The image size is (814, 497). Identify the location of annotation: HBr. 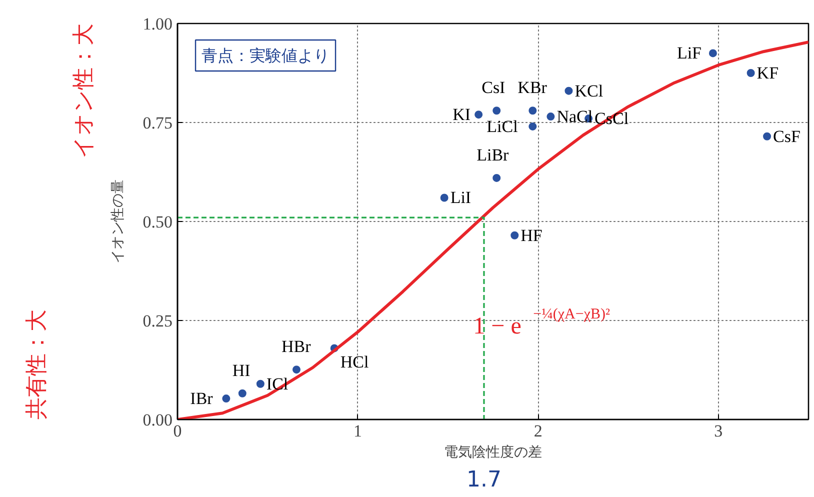
(296, 346).